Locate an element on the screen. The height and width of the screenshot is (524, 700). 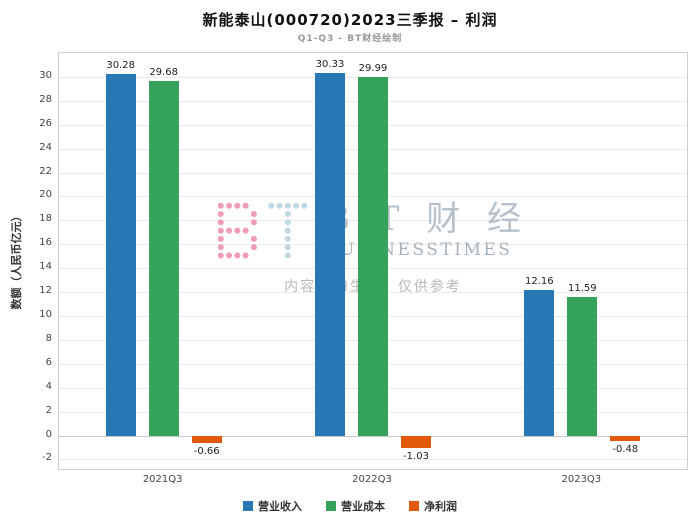
bt-logo-icon is located at coordinates (262, 230).